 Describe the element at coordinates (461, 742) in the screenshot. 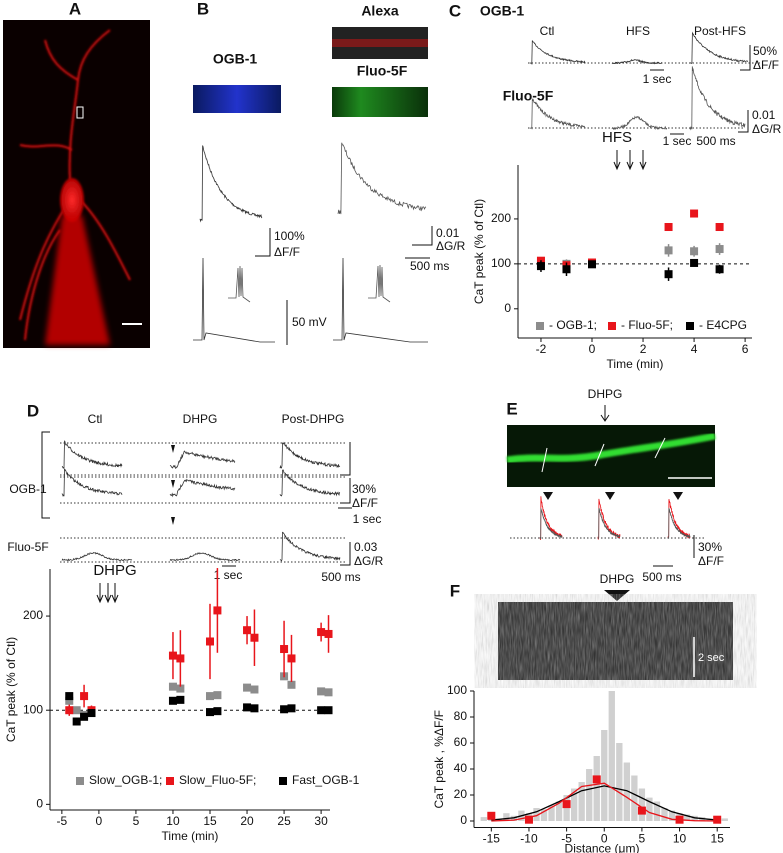

I see `y-tick-label: 60` at that location.